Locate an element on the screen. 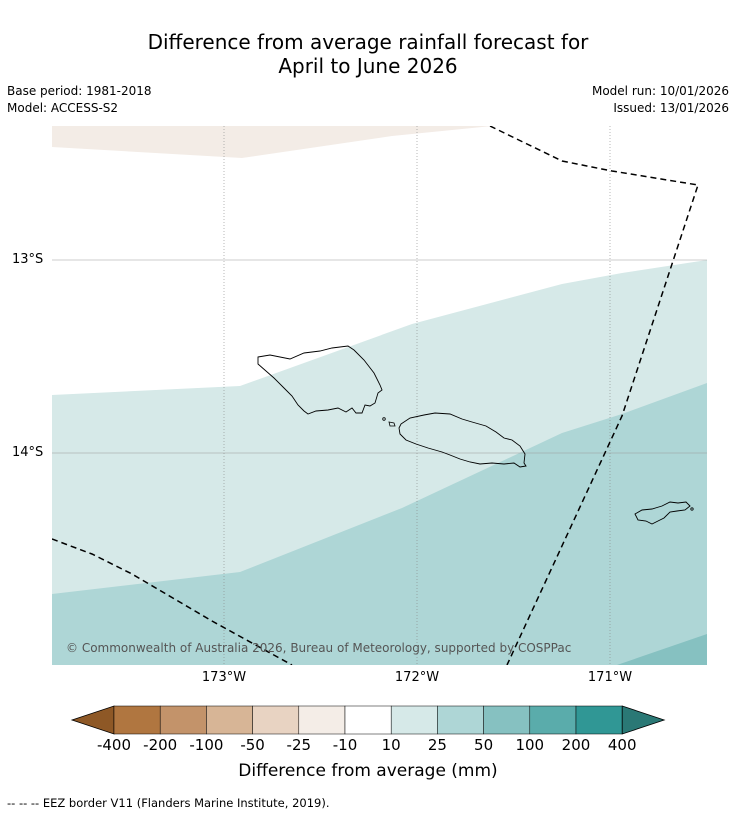 Image resolution: width=736 pixels, height=816 pixels. colorbar-tick-label: 400 is located at coordinates (622, 745).